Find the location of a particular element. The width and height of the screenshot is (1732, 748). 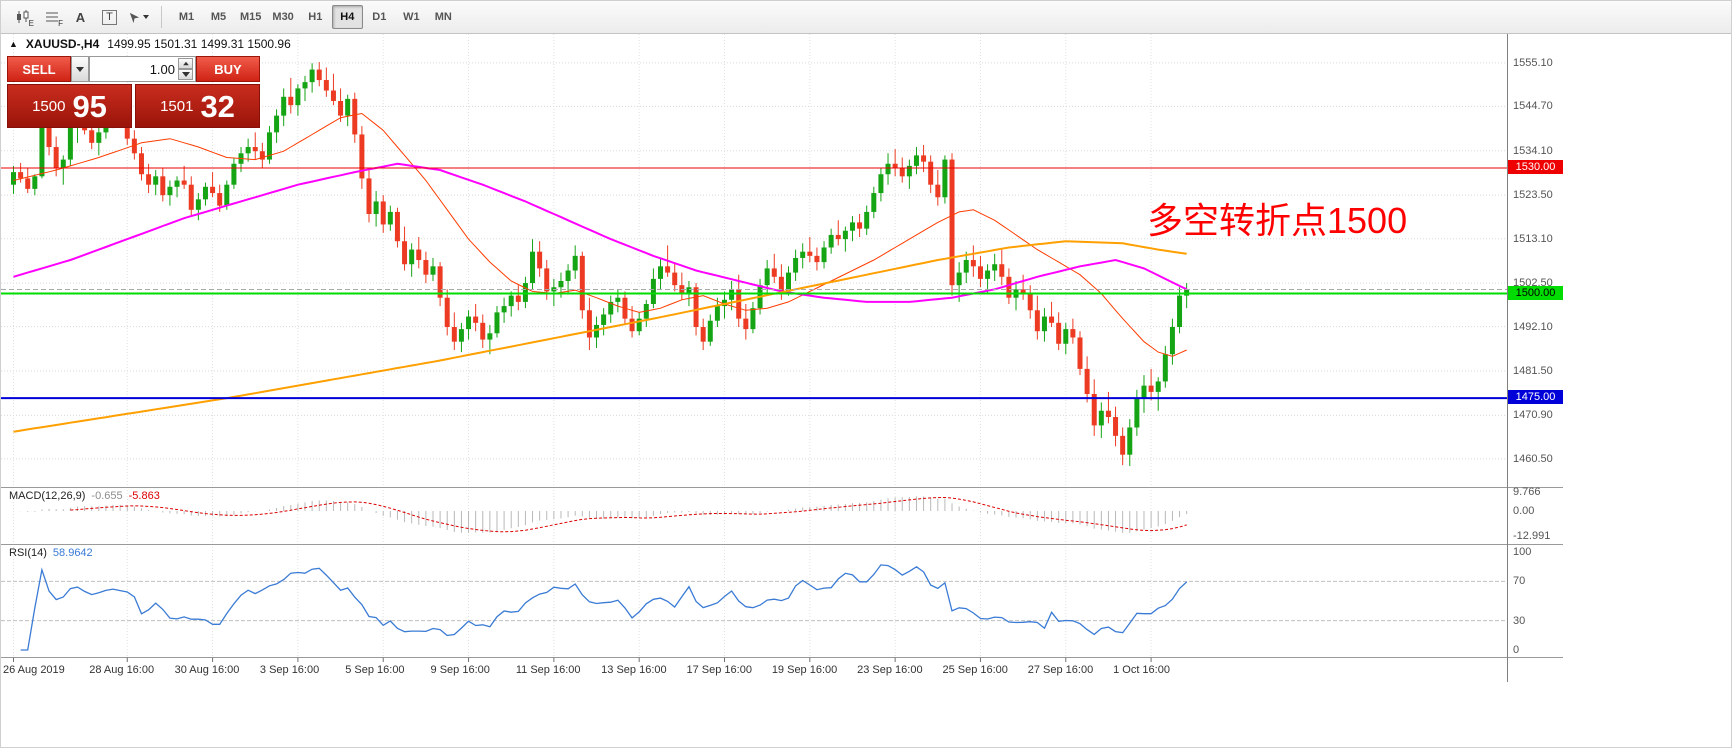

sell-price-pips: 95 is located at coordinates (89, 106).